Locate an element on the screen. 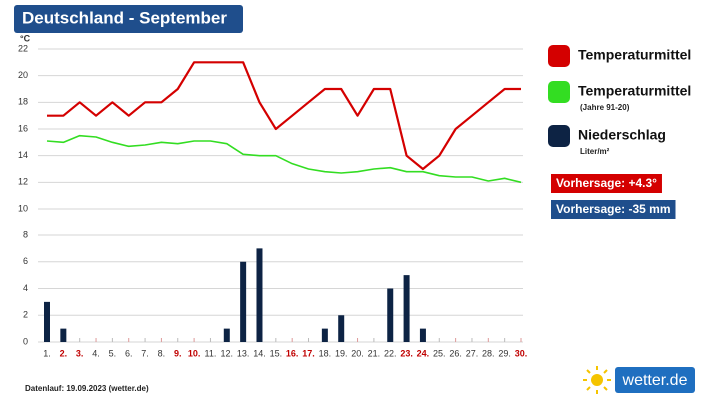  x-tick-label: 7. is located at coordinates (145, 353).